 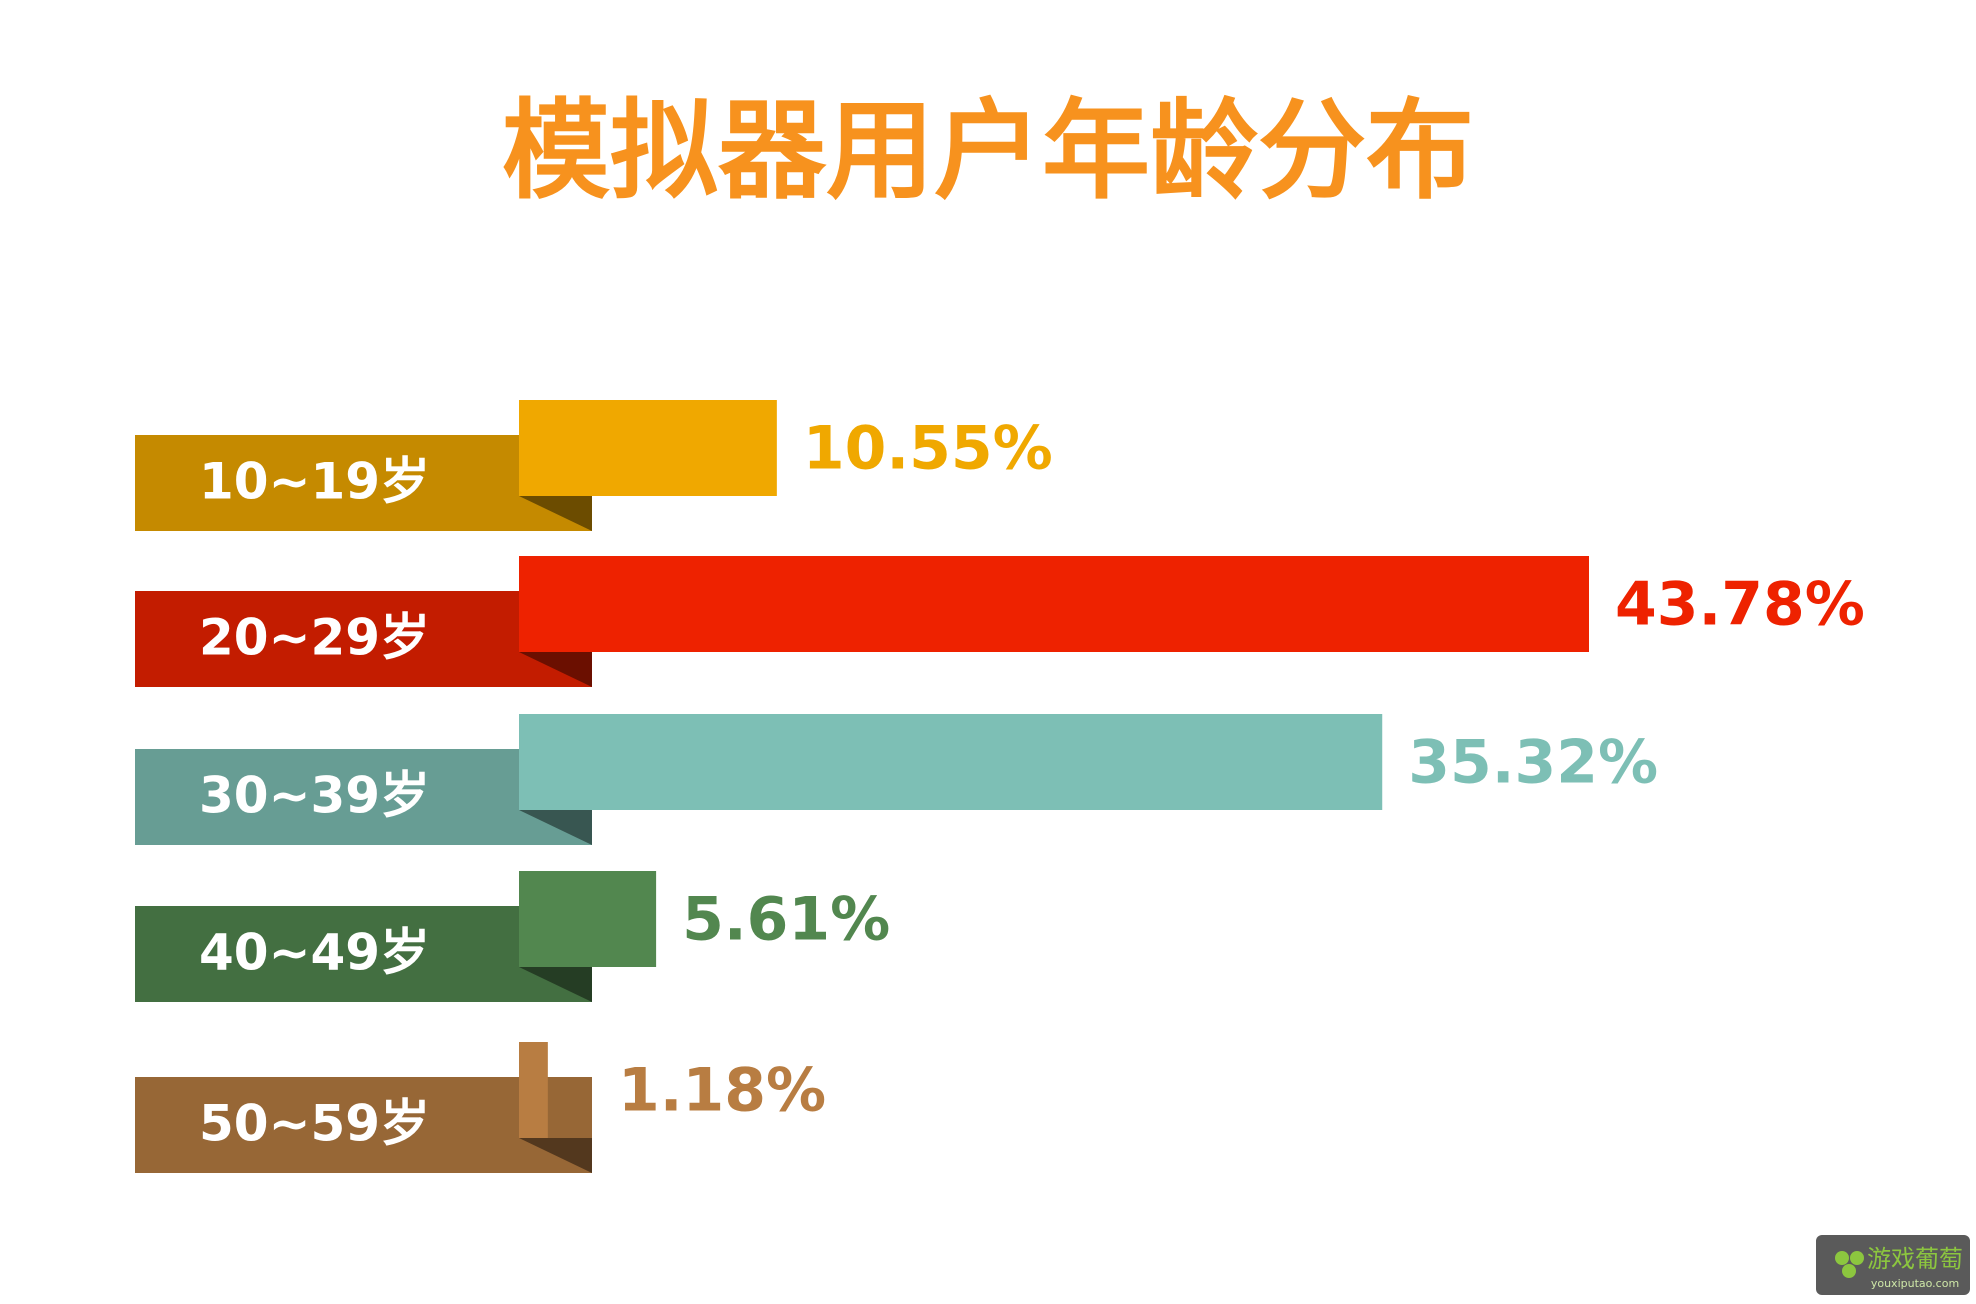 I want to click on watermark-box, so click(x=1893, y=1265).